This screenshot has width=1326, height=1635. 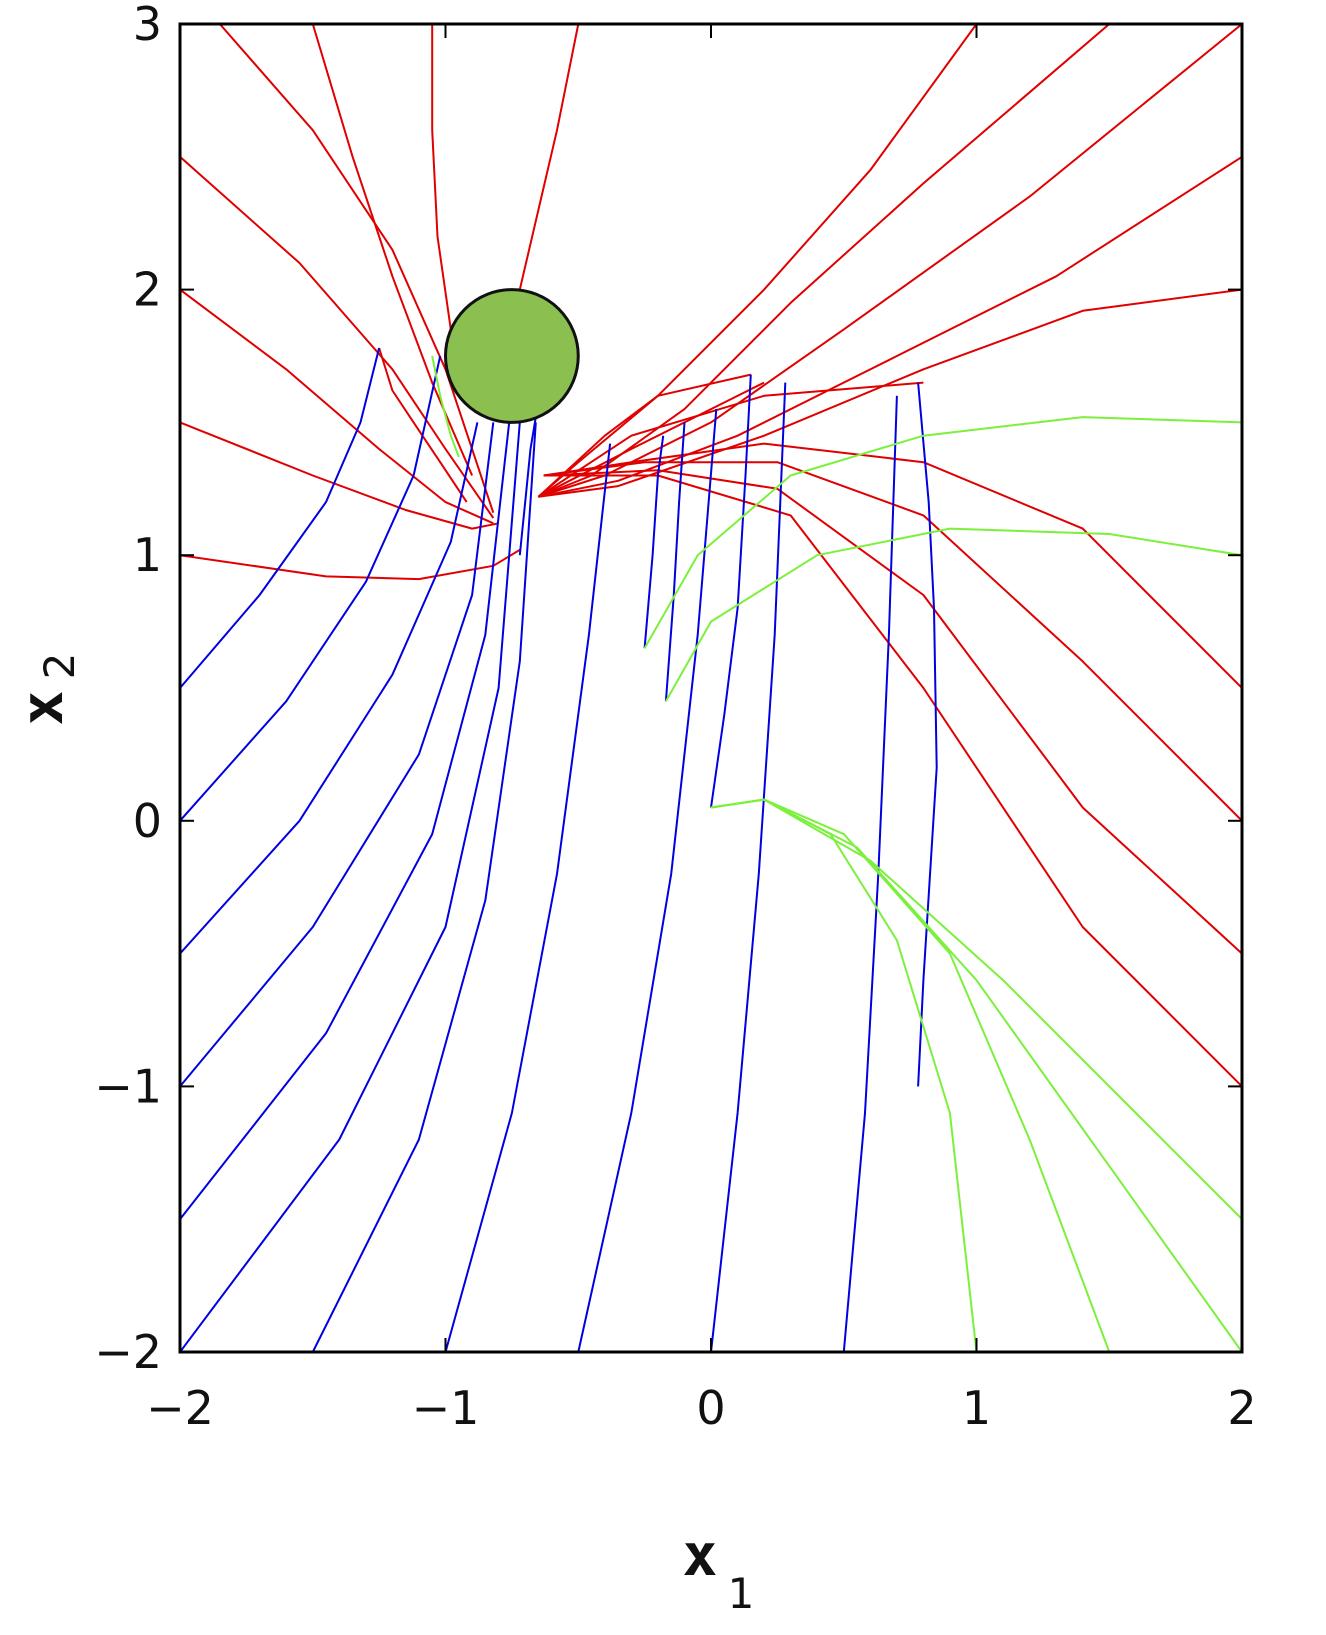 What do you see at coordinates (59, 666) in the screenshot?
I see `y-axis-label-subscript: 2` at bounding box center [59, 666].